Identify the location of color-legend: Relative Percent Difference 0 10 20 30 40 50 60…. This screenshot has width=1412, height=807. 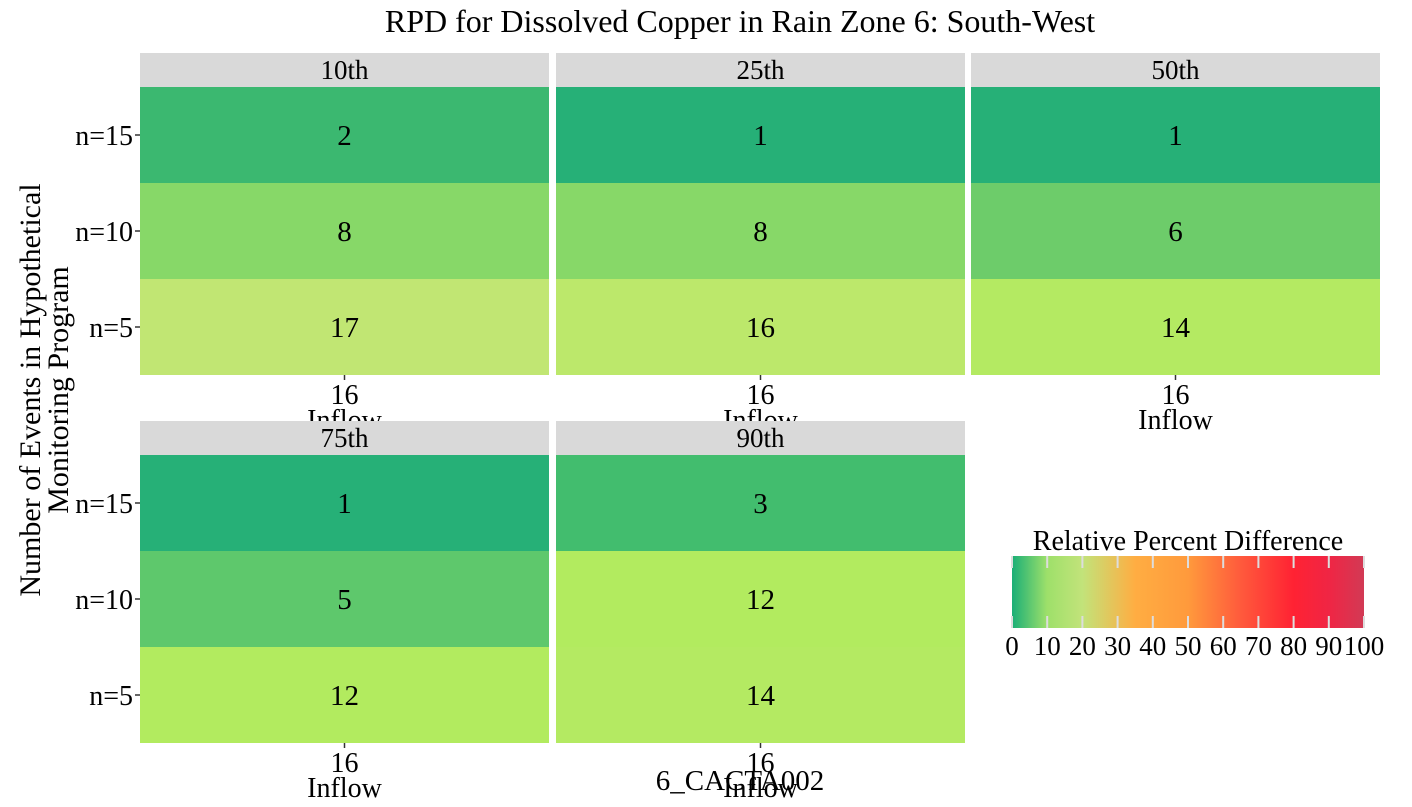
(1194, 593).